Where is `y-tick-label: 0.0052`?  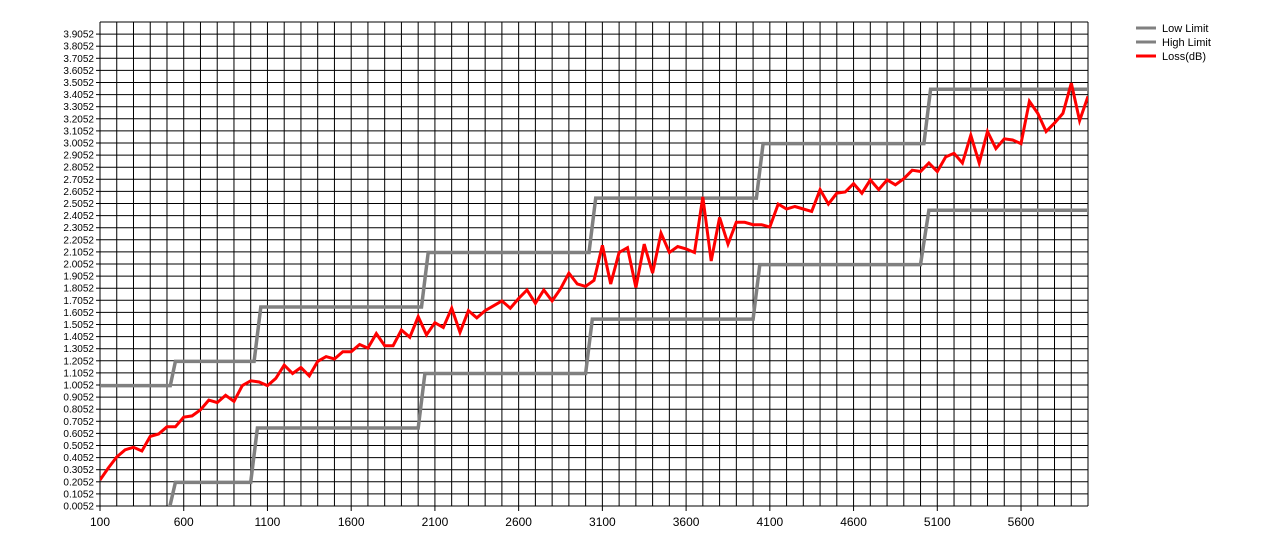 y-tick-label: 0.0052 is located at coordinates (78, 507).